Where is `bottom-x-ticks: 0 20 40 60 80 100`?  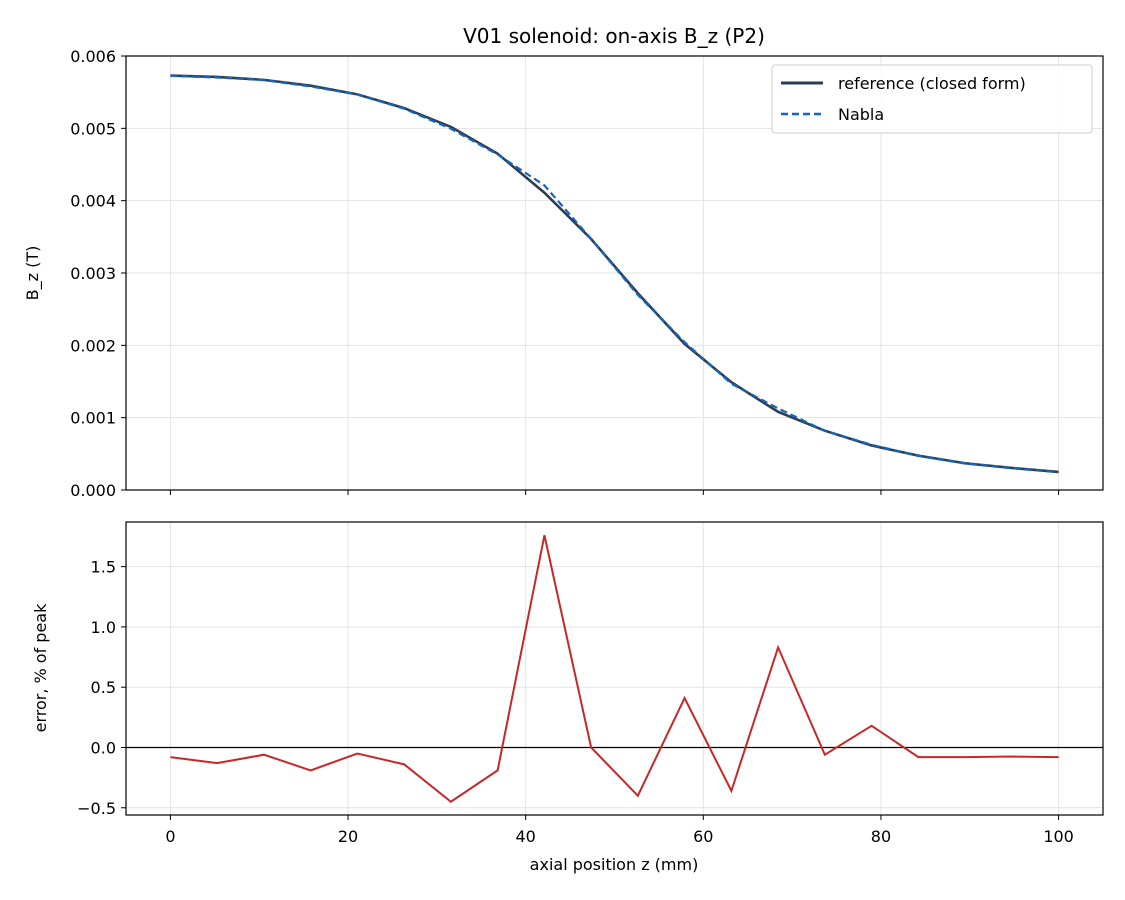
bottom-x-ticks: 0 20 40 60 80 100 is located at coordinates (619, 830).